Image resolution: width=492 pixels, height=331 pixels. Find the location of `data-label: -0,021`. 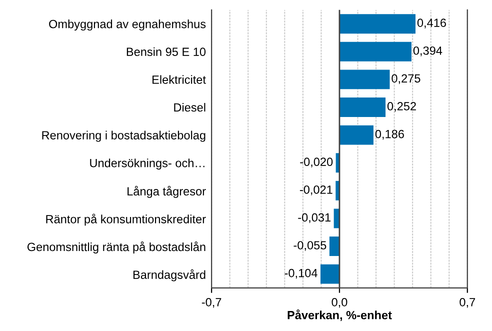

data-label: -0,021 is located at coordinates (316, 190).